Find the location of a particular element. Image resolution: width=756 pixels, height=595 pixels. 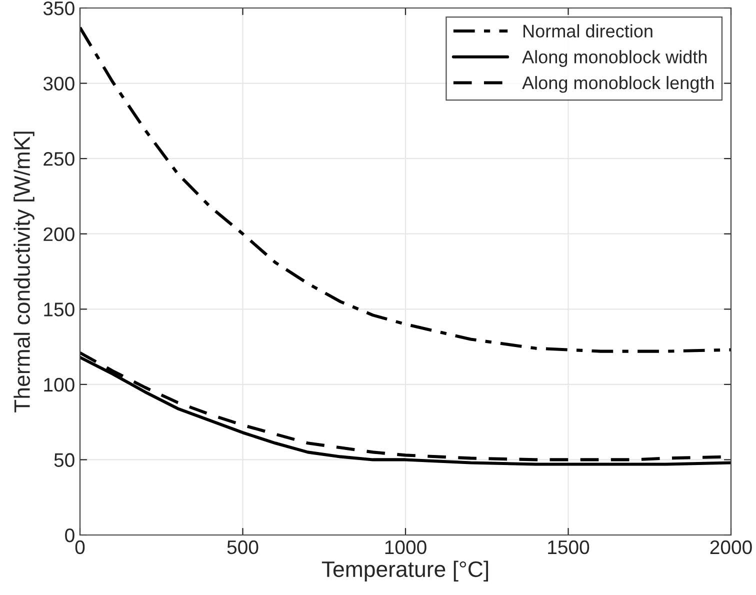

x-tick-label: 500 is located at coordinates (242, 547).